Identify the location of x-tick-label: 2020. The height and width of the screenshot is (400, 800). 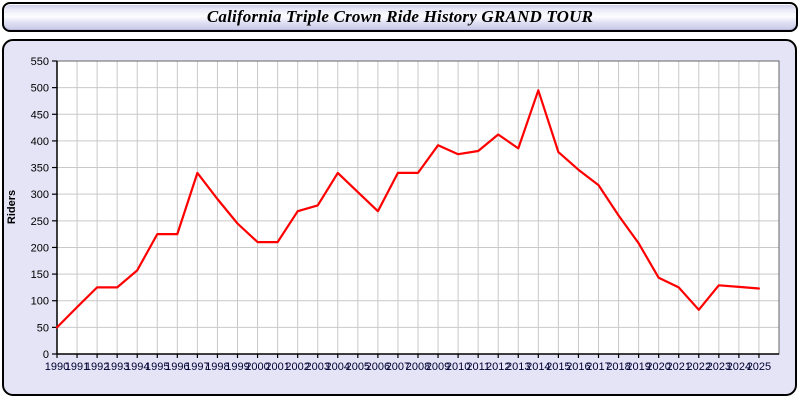
(658, 367).